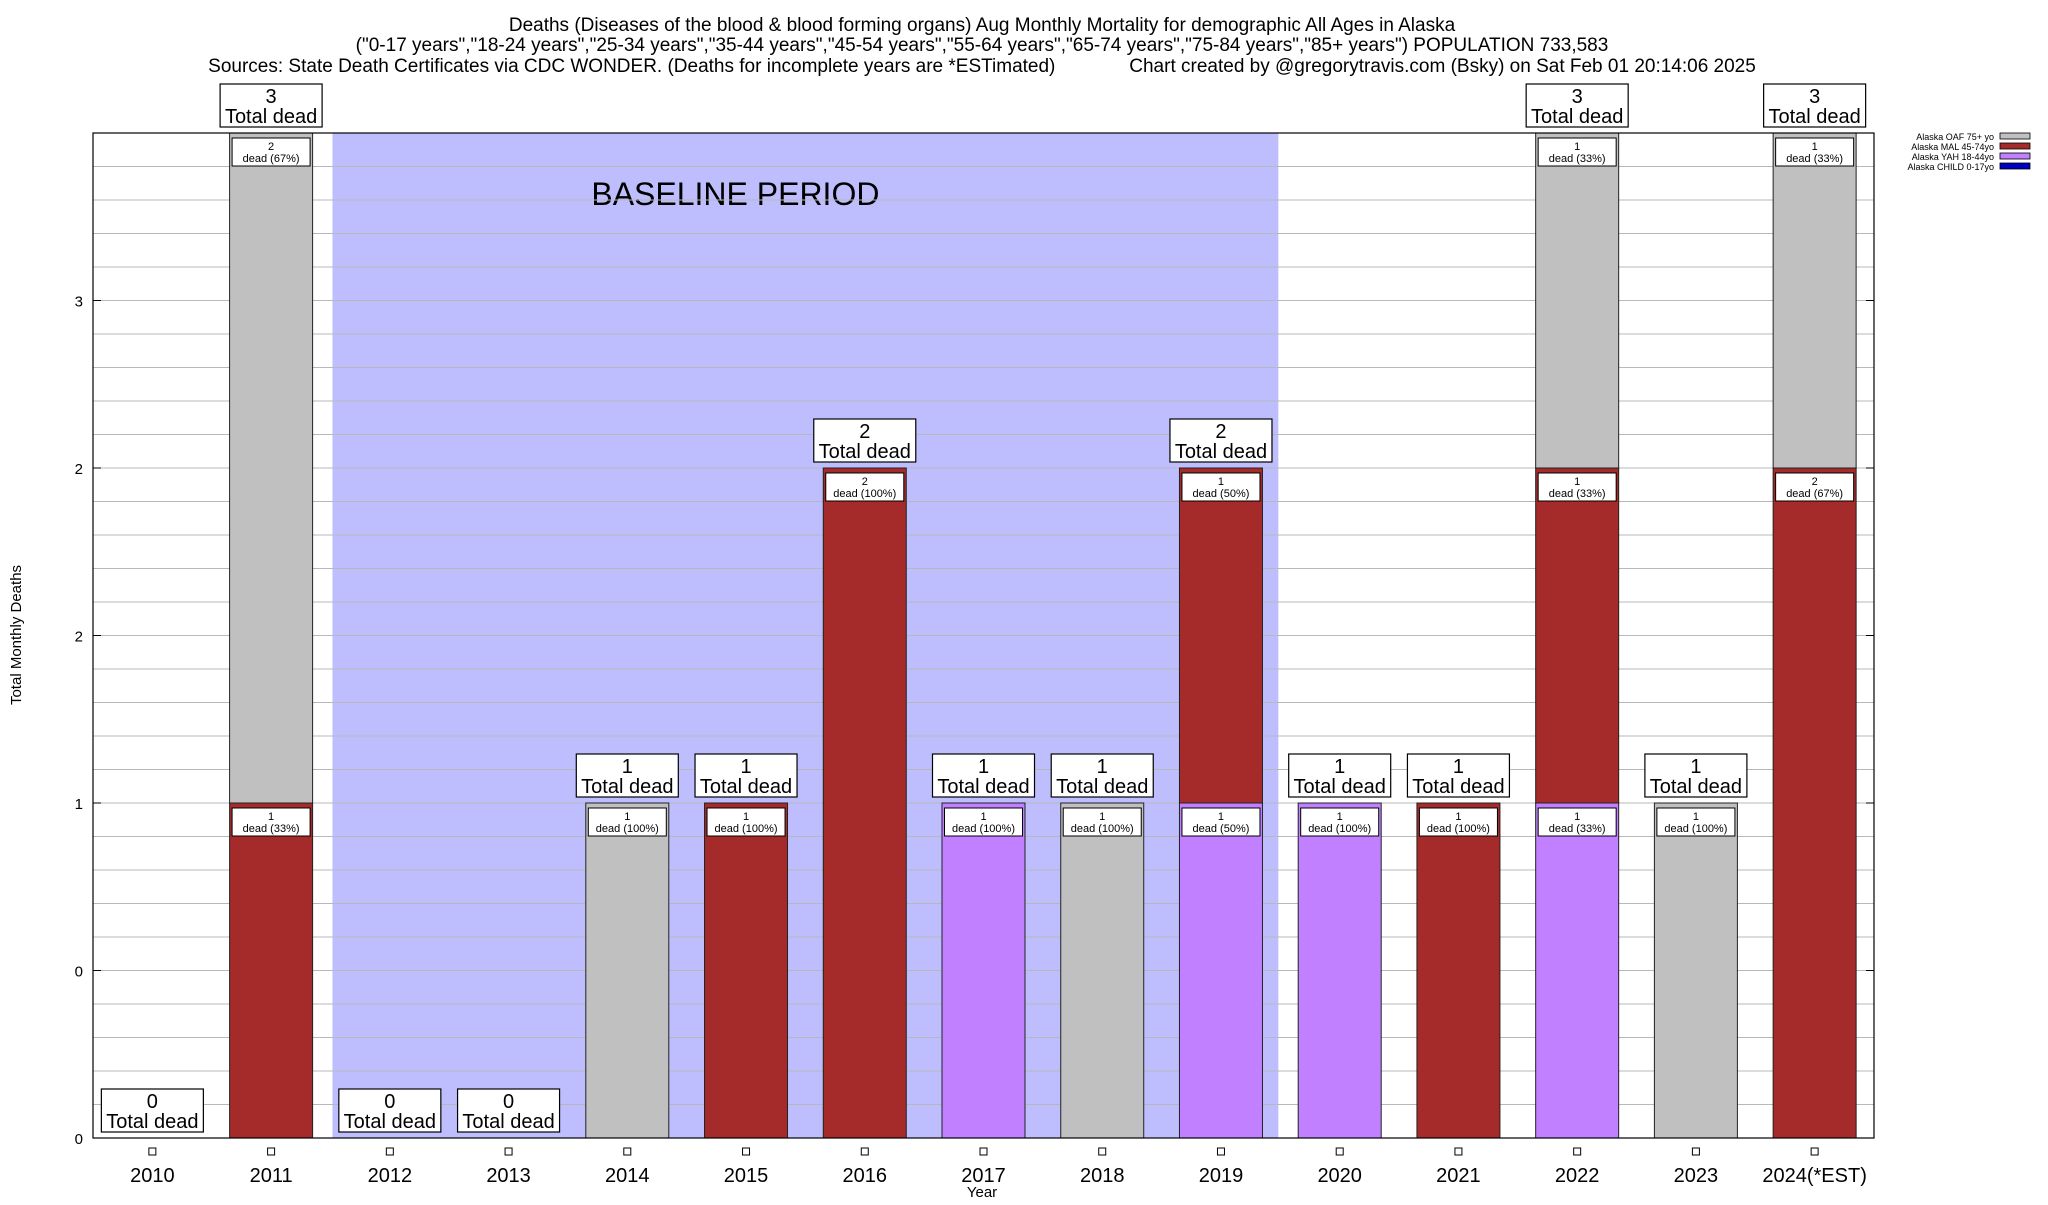  Describe the element at coordinates (390, 1176) in the screenshot. I see `x-tick-label: 2012` at that location.